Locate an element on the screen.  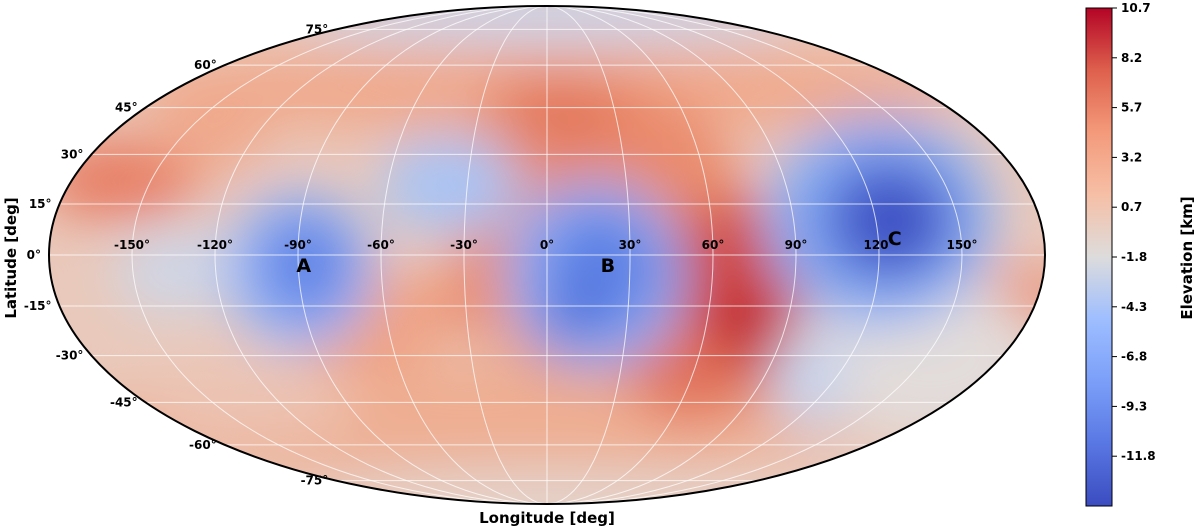
region-annotations: A B C is located at coordinates (598, 252).